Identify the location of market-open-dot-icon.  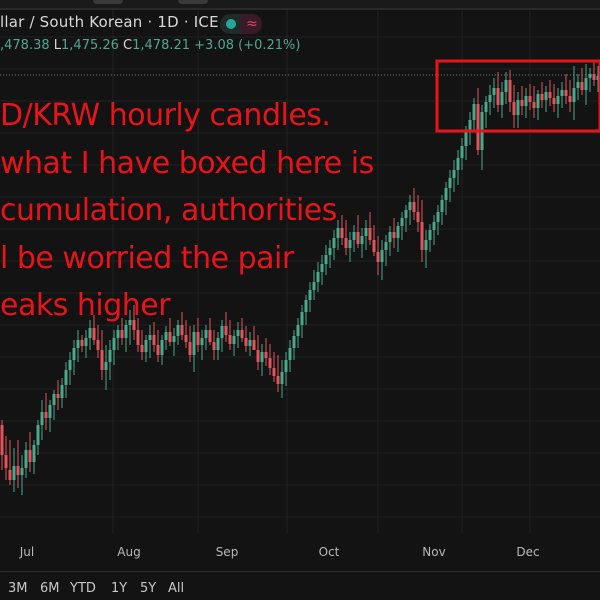
(231, 24).